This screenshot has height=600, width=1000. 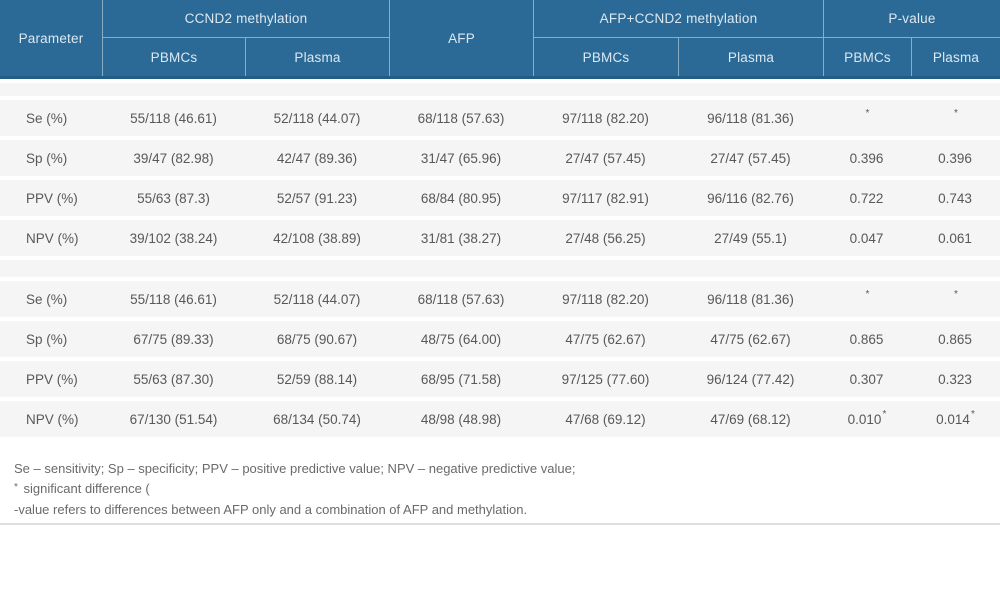 I want to click on cell-afpccnd2-plasma: 27/47 (57.45), so click(x=750, y=158).